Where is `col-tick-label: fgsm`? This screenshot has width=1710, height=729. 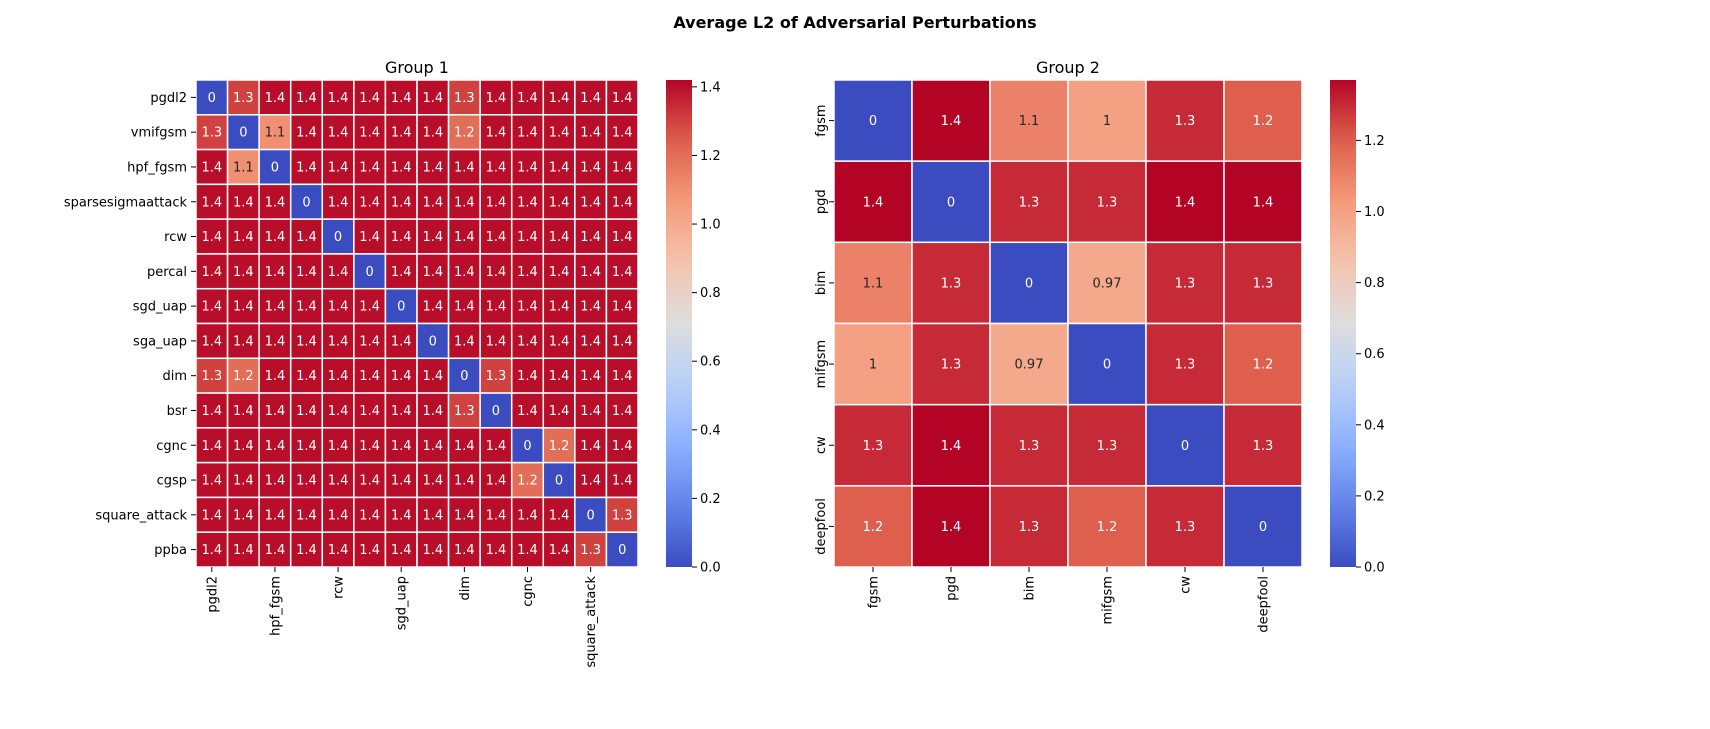 col-tick-label: fgsm is located at coordinates (874, 592).